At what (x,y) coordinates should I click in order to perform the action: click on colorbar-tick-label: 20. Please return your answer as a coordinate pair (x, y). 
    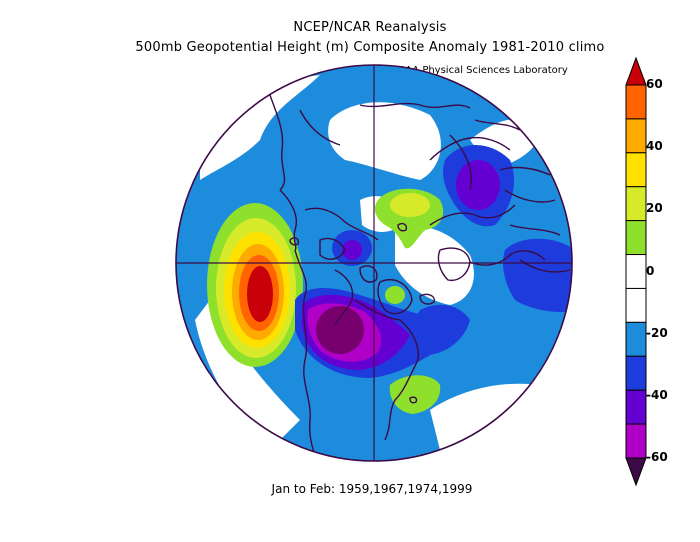
    Looking at the image, I should click on (654, 208).